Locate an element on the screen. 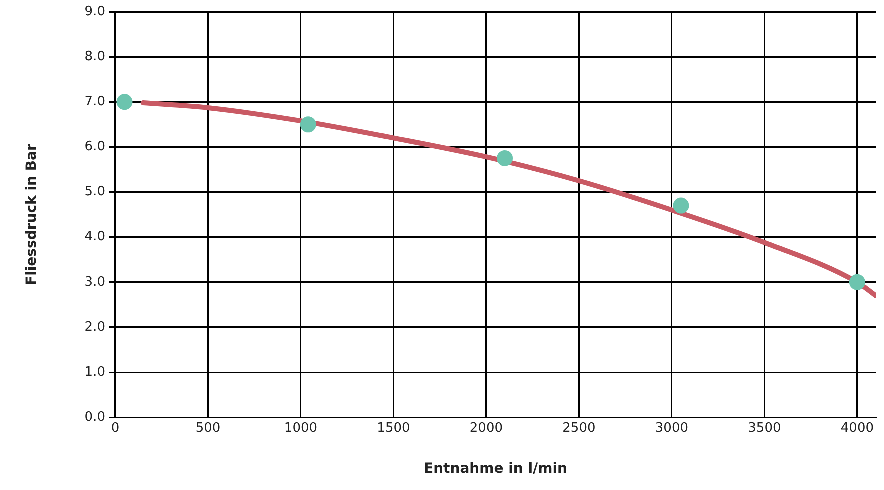  y-tick-label: 8.0 is located at coordinates (95, 56).